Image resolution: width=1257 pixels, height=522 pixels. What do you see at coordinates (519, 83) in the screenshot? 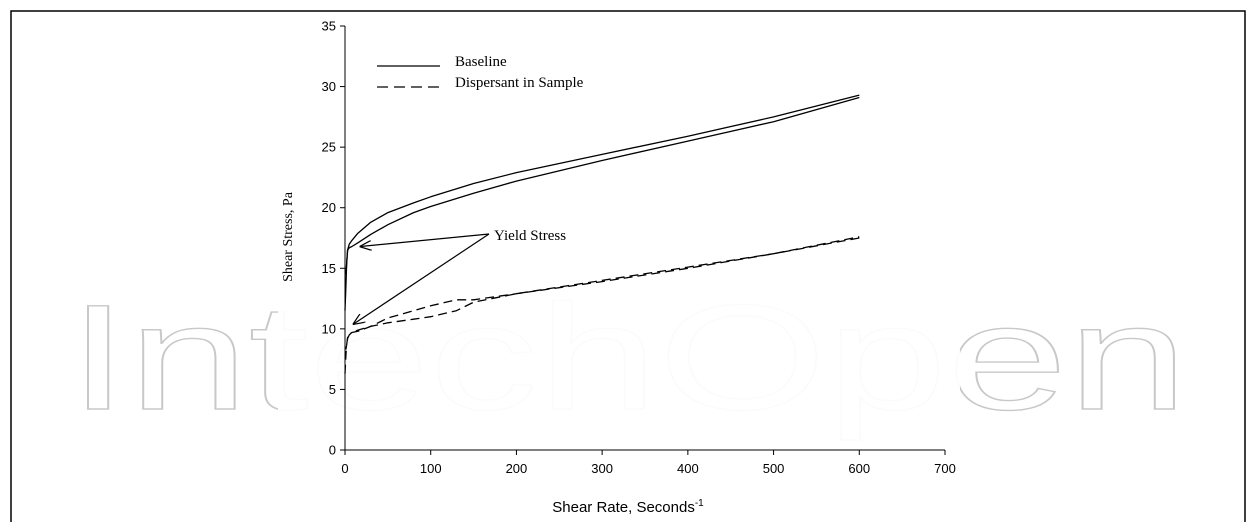
I see `legend-label-dispersant: Dispersant in Sample` at bounding box center [519, 83].